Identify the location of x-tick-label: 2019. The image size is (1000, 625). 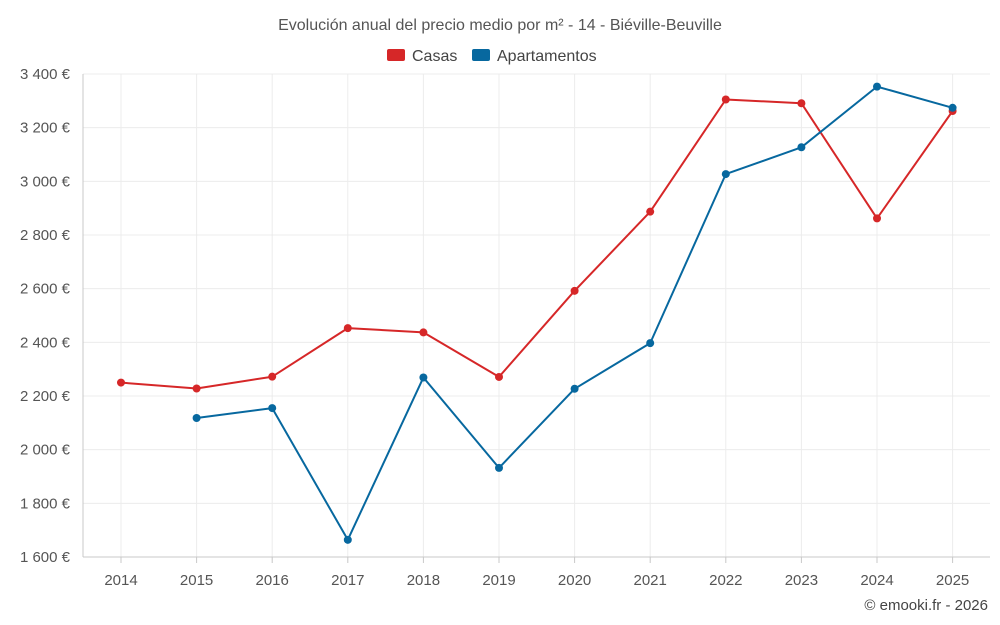
(498, 580).